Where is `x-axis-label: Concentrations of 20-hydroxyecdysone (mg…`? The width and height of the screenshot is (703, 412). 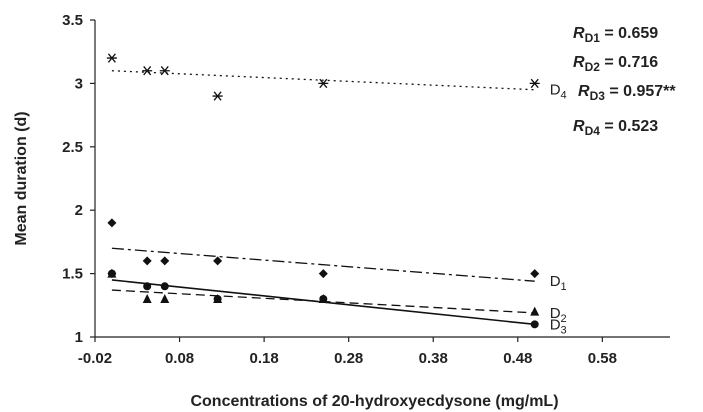
x-axis-label: Concentrations of 20-hydroxyecdysone (mg… is located at coordinates (374, 401).